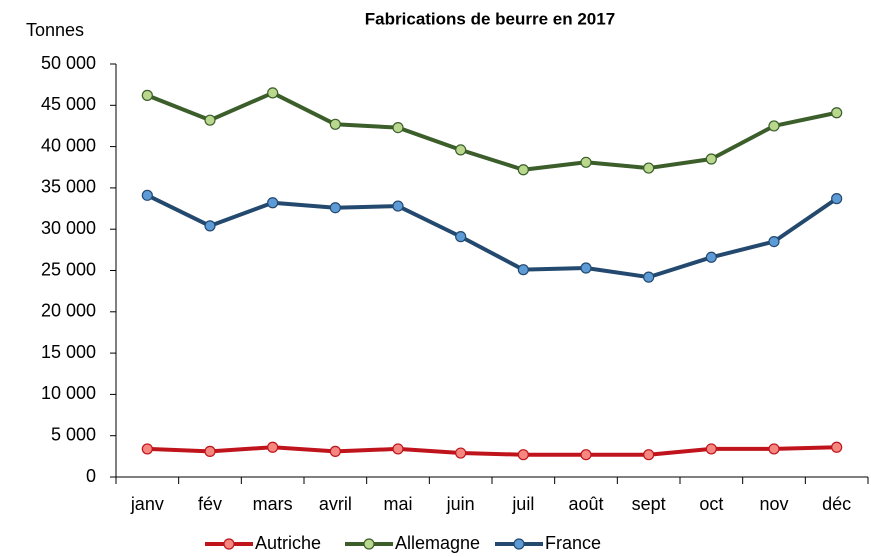 Image resolution: width=871 pixels, height=557 pixels. I want to click on x-tick-label: oct, so click(711, 504).